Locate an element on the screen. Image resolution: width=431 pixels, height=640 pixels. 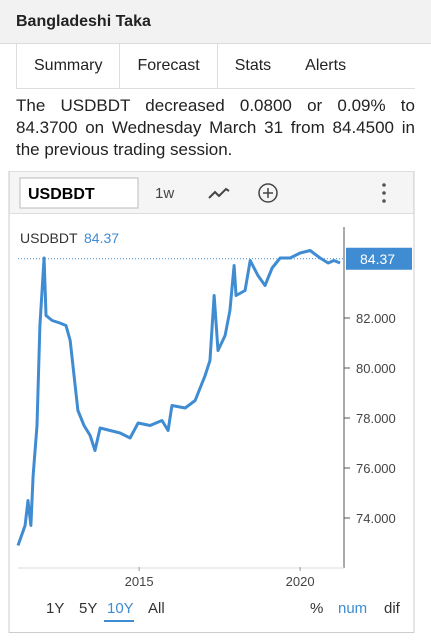
tab: Stats is located at coordinates (253, 65).